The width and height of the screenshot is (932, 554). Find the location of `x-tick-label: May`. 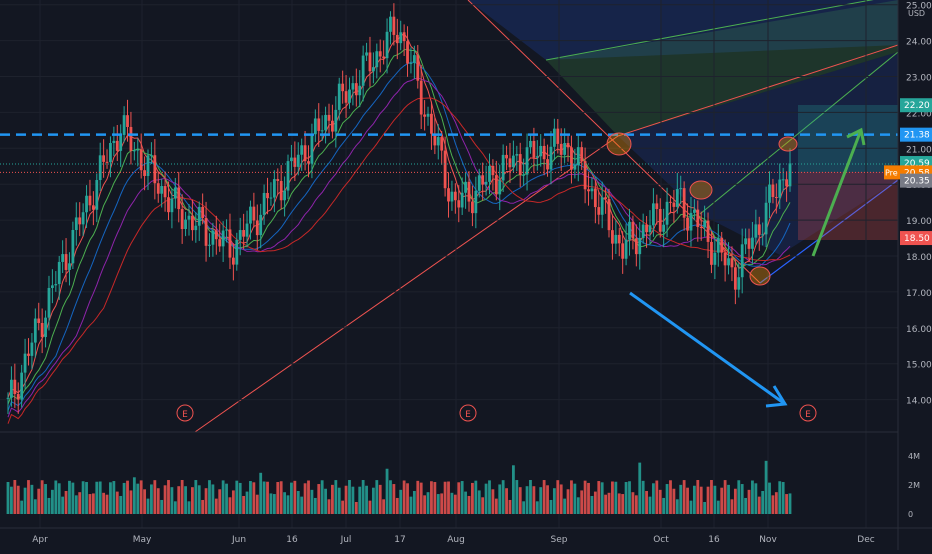

x-tick-label: May is located at coordinates (142, 540).